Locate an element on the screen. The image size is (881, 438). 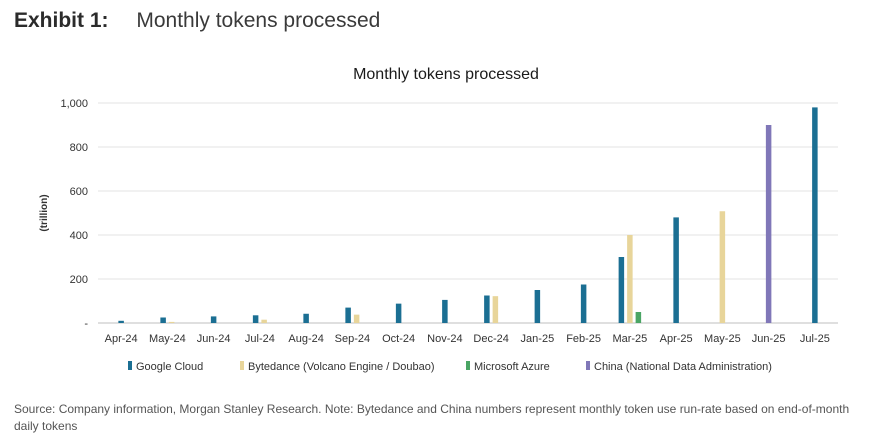
y-tick-label: 1,000 is located at coordinates (74, 104).